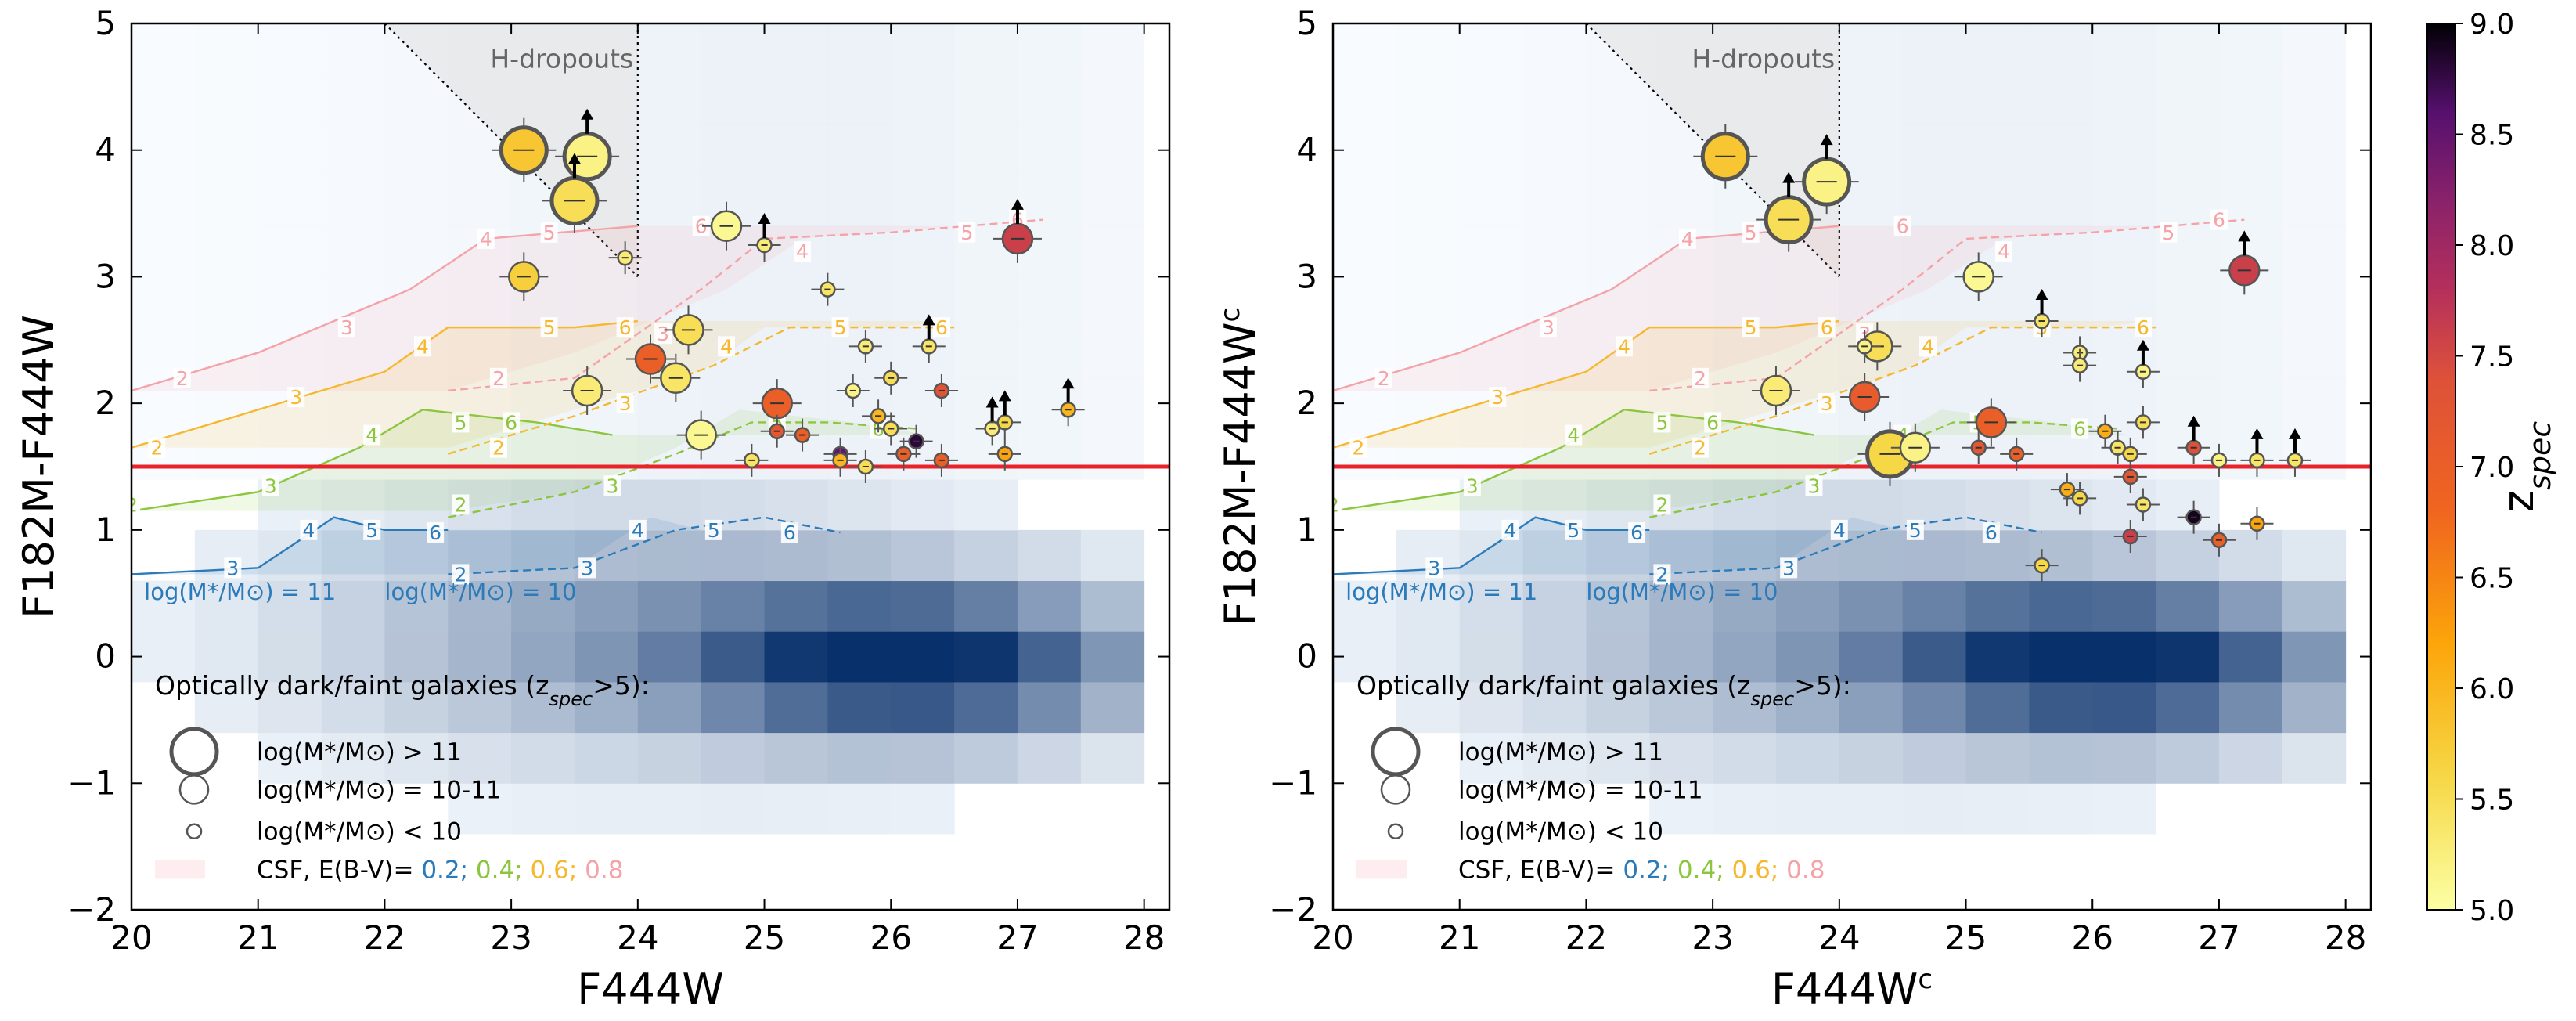 The height and width of the screenshot is (1021, 2576). I want to click on legend-size-marker, so click(1395, 831).